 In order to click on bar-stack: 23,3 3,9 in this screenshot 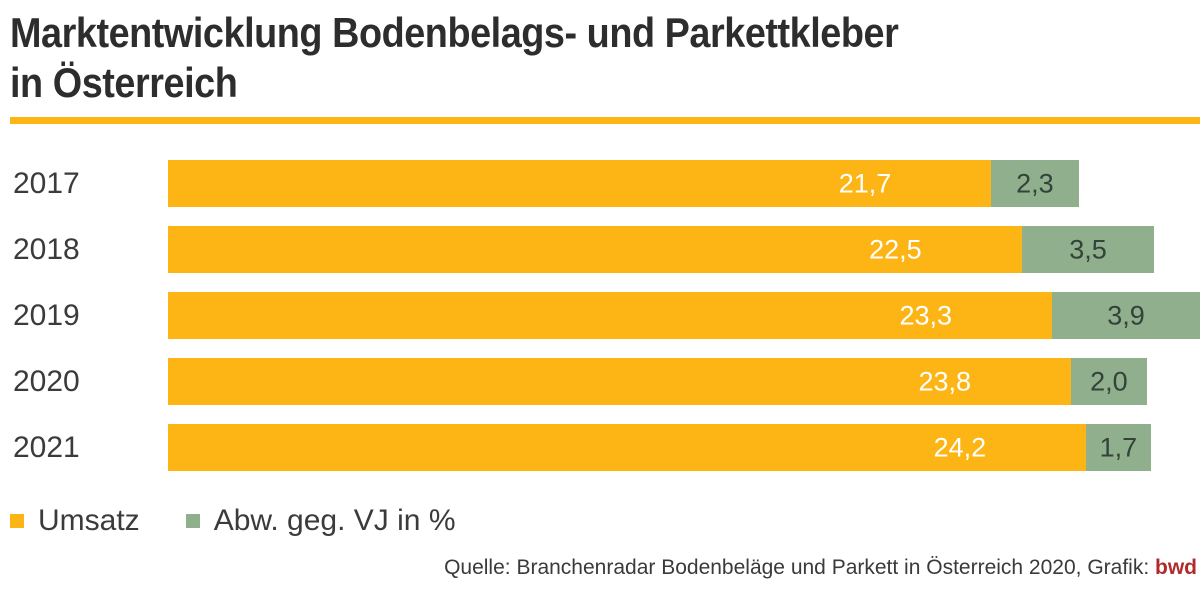, I will do `click(684, 315)`.